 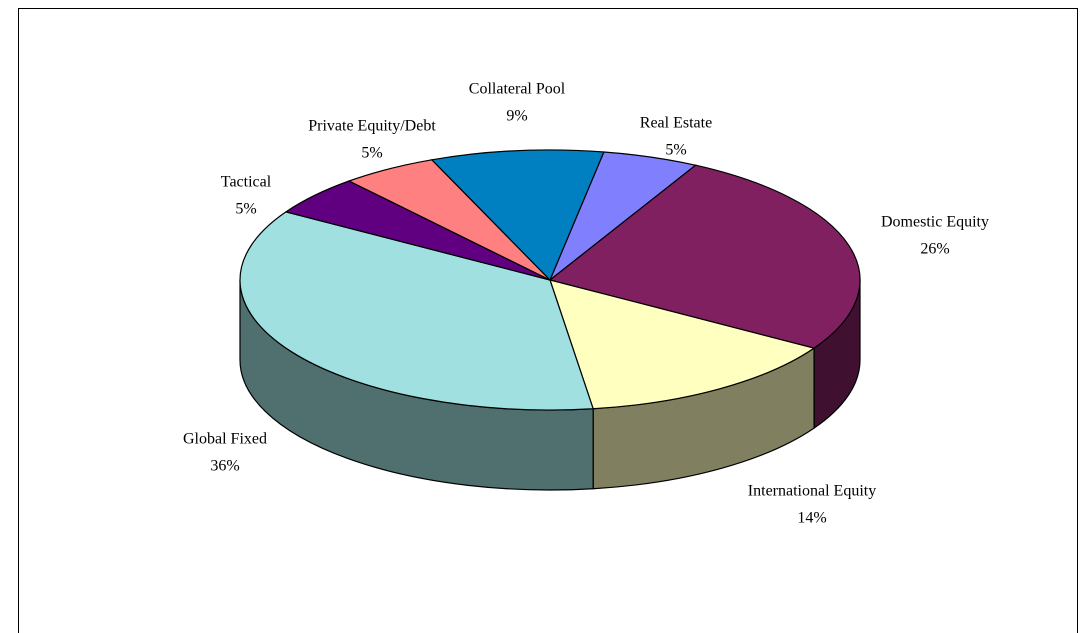 What do you see at coordinates (935, 222) in the screenshot?
I see `slice-label: Domestic Equity` at bounding box center [935, 222].